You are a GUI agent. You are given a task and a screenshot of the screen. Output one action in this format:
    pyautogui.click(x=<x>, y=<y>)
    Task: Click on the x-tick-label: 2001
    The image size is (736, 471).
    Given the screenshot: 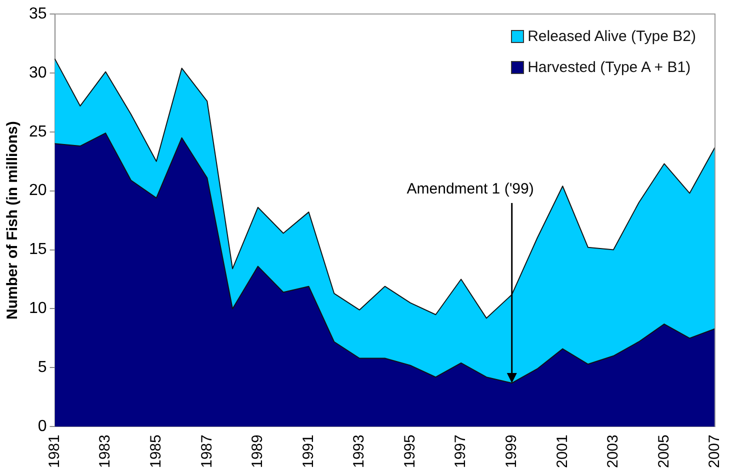 What is the action you would take?
    pyautogui.click(x=562, y=451)
    